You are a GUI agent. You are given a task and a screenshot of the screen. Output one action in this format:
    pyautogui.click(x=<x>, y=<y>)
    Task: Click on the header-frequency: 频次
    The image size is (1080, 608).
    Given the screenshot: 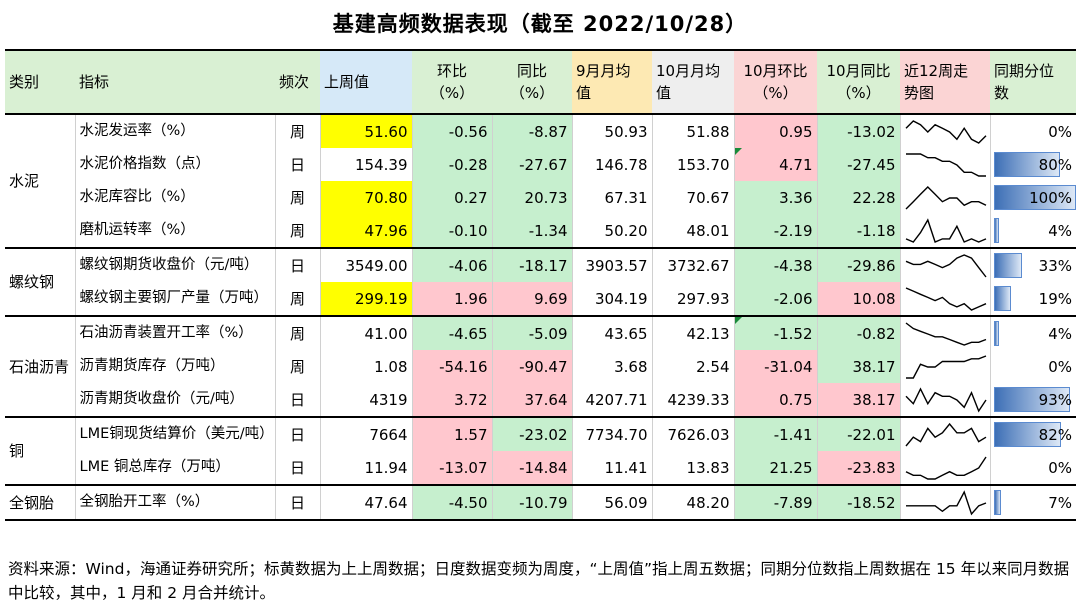 What is the action you would take?
    pyautogui.click(x=297, y=82)
    